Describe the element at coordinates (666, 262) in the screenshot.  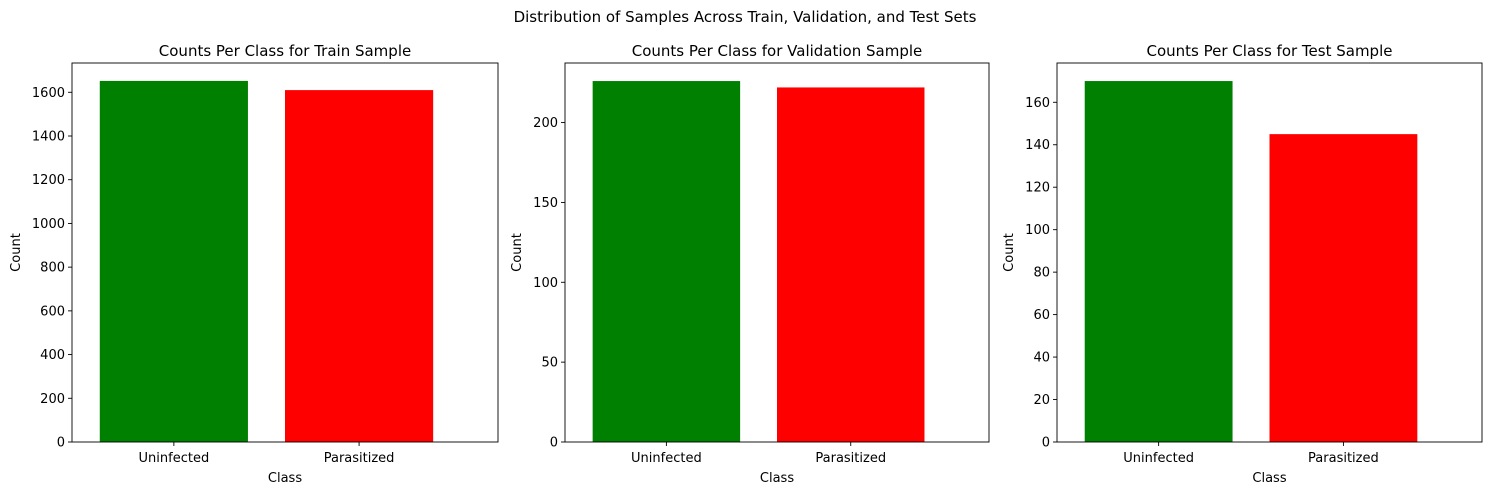
I see `validation-bar-uninfected` at that location.